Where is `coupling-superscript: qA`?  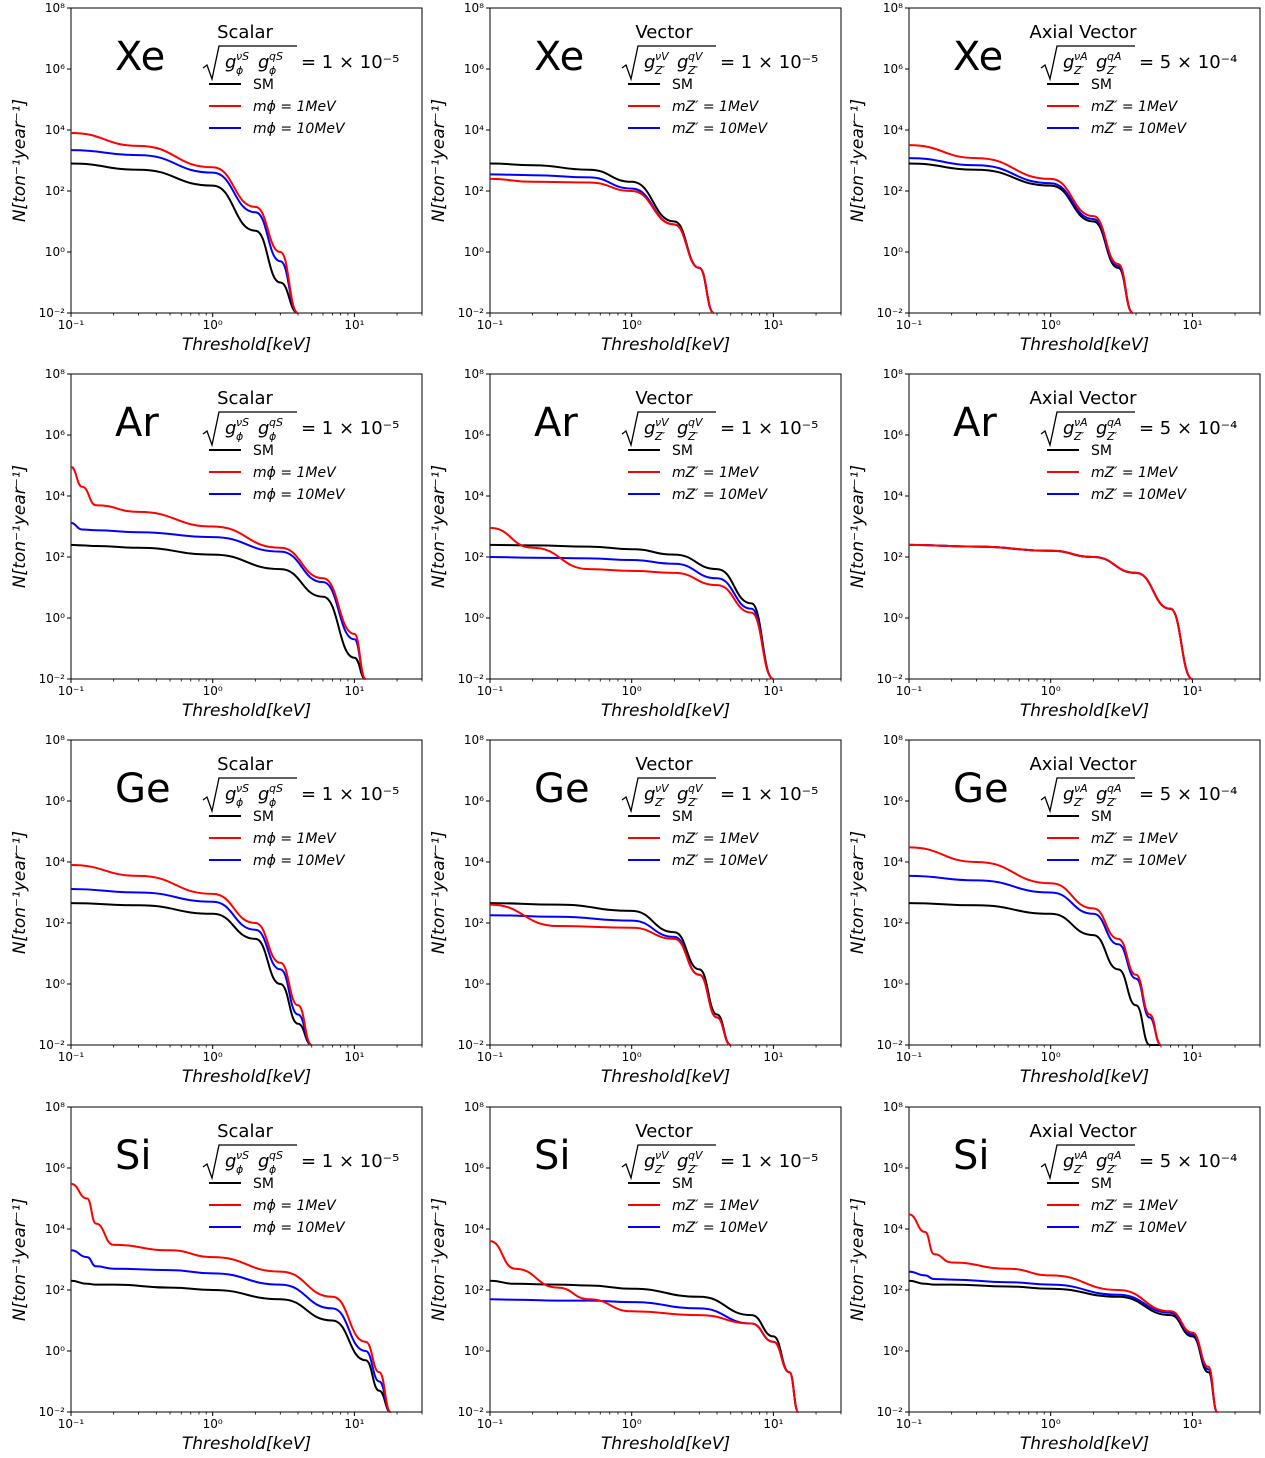
coupling-superscript: qA is located at coordinates (1114, 422).